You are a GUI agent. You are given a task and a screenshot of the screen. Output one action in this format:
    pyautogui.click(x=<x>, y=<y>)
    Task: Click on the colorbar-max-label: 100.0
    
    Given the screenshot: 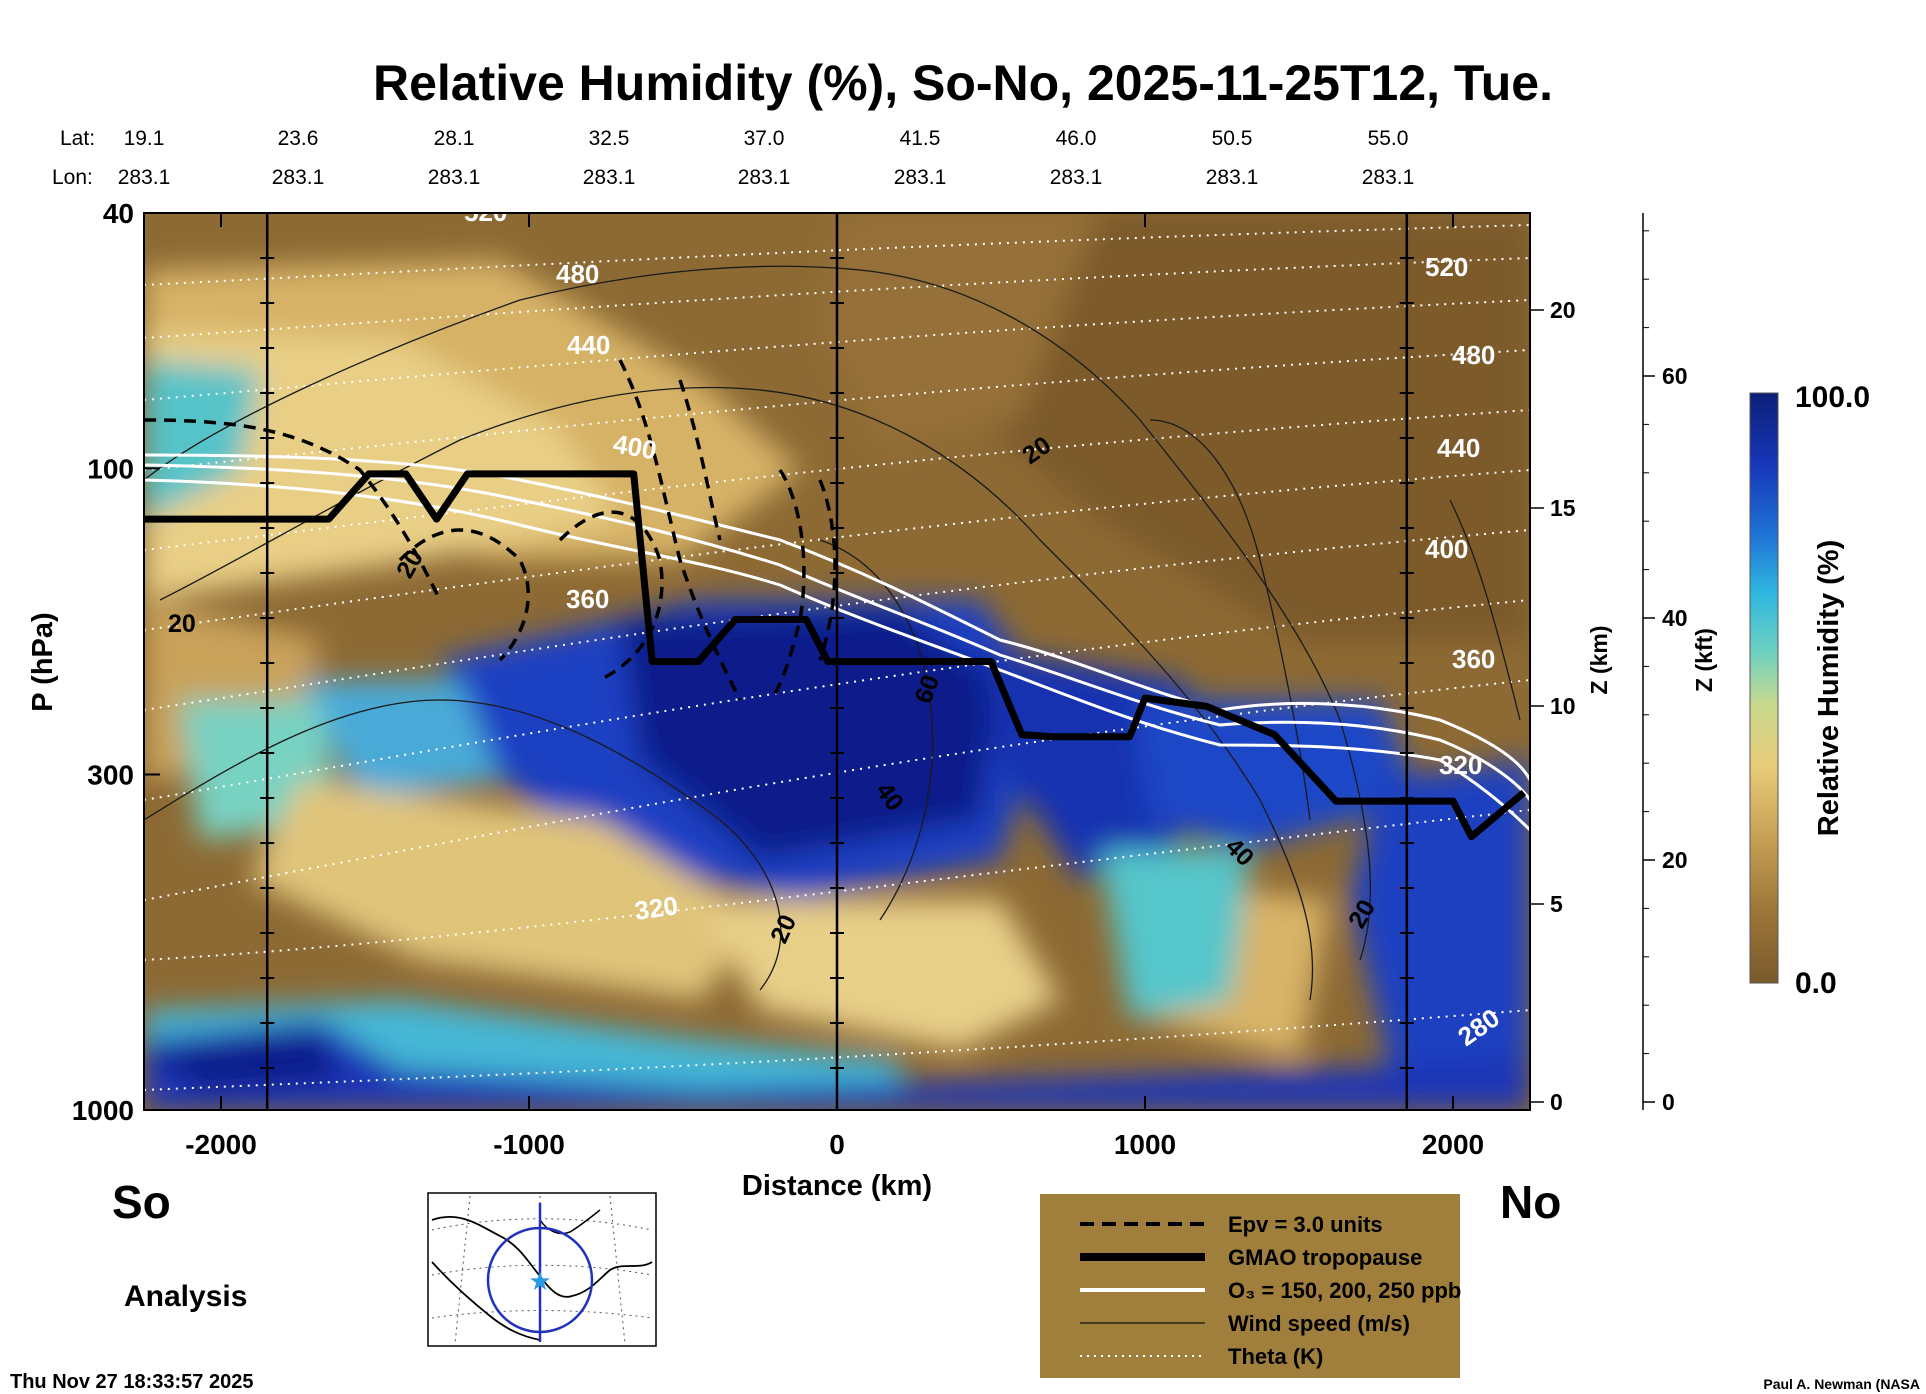 What is the action you would take?
    pyautogui.click(x=1832, y=397)
    